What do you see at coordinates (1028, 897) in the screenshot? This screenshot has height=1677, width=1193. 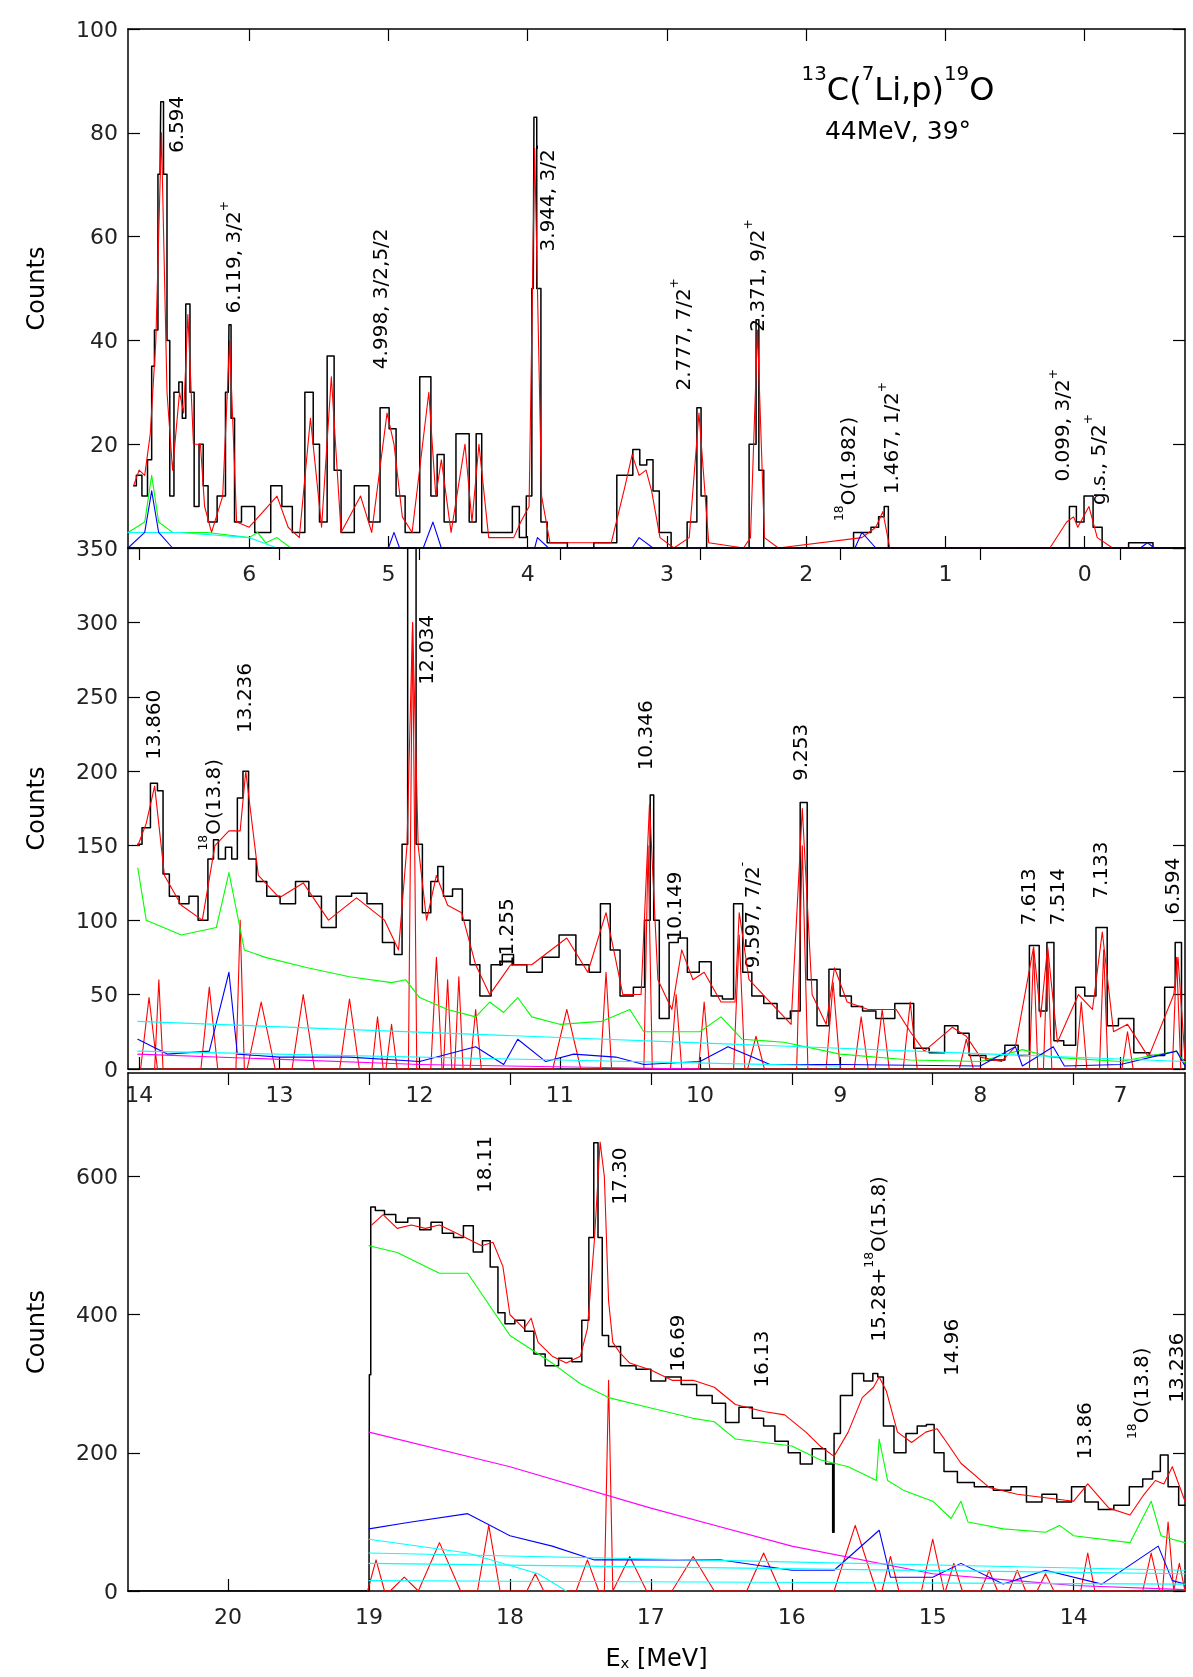 I see `annotation: 7.613` at bounding box center [1028, 897].